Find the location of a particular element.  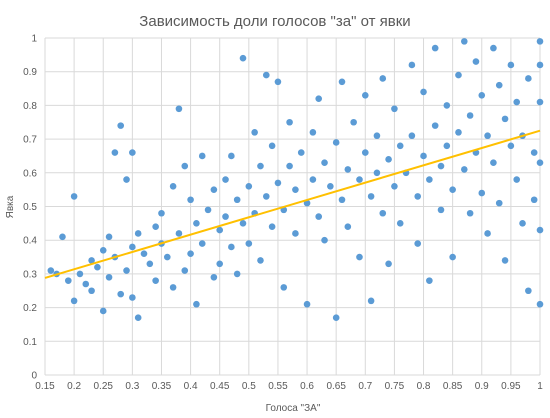

x-tick-label: 0.35 is located at coordinates (162, 386).